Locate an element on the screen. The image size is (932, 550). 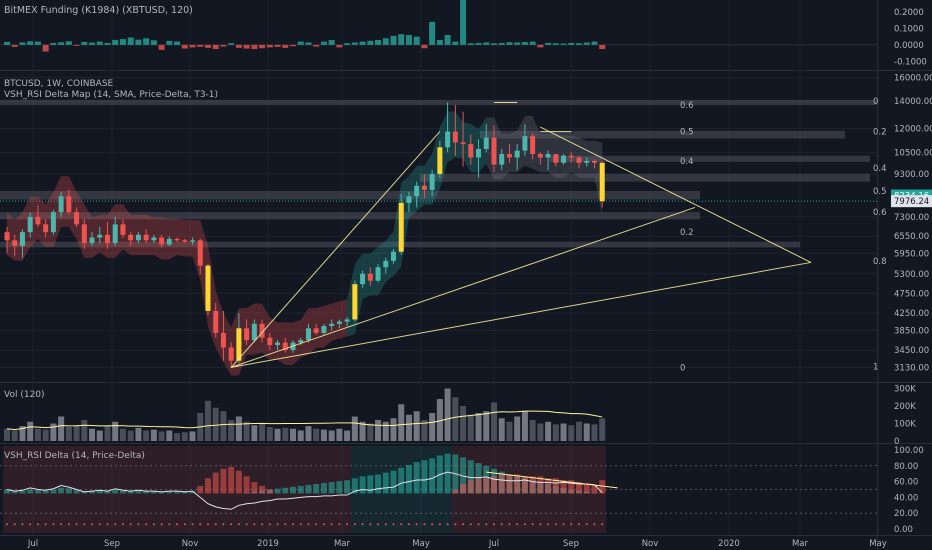
cloud-segment is located at coordinates (544, 166).